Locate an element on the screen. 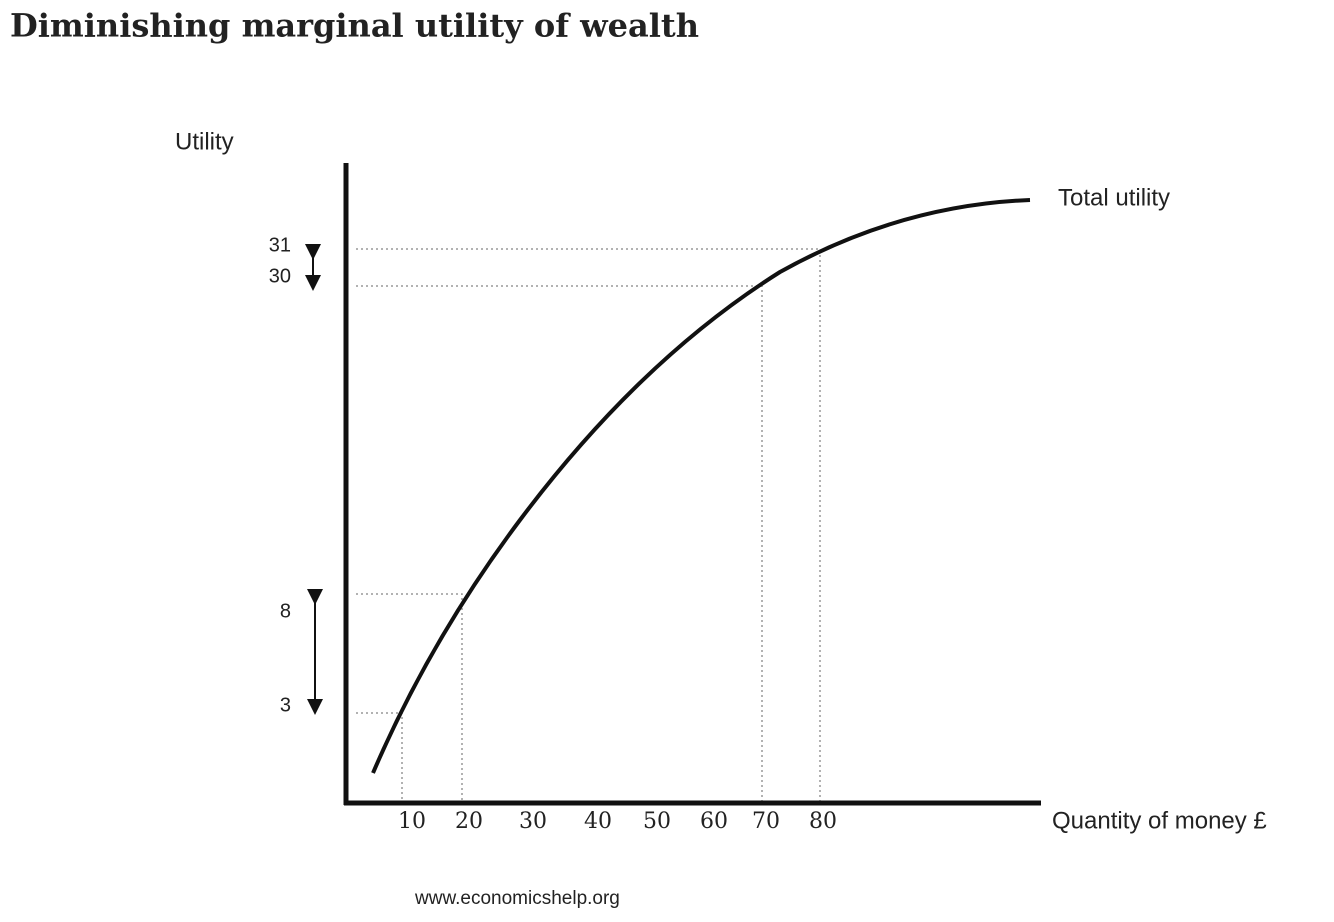 The width and height of the screenshot is (1334, 922). x-tick-label: 60 is located at coordinates (714, 821).